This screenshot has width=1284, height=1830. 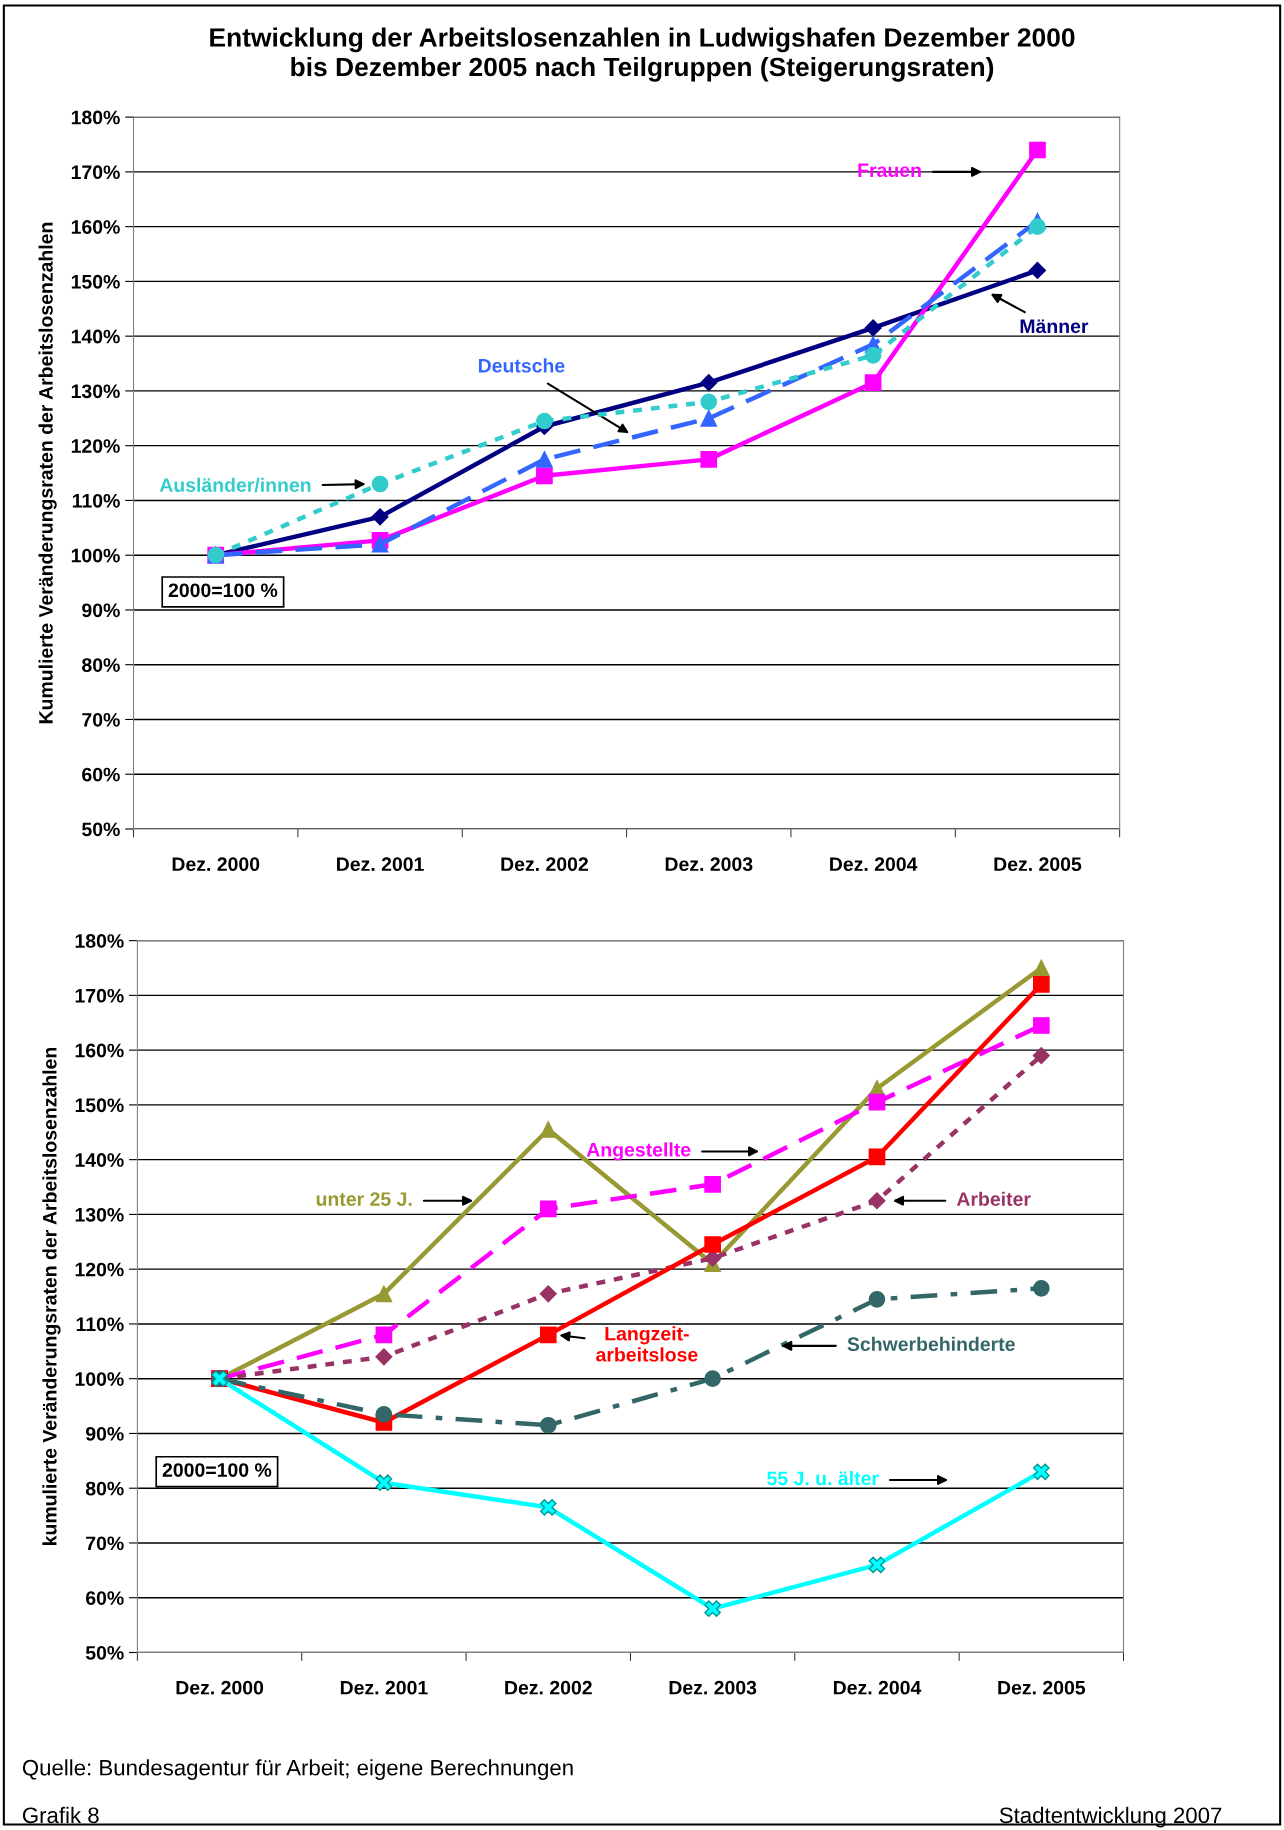 I want to click on series-label: Ausländer/innen, so click(x=235, y=485).